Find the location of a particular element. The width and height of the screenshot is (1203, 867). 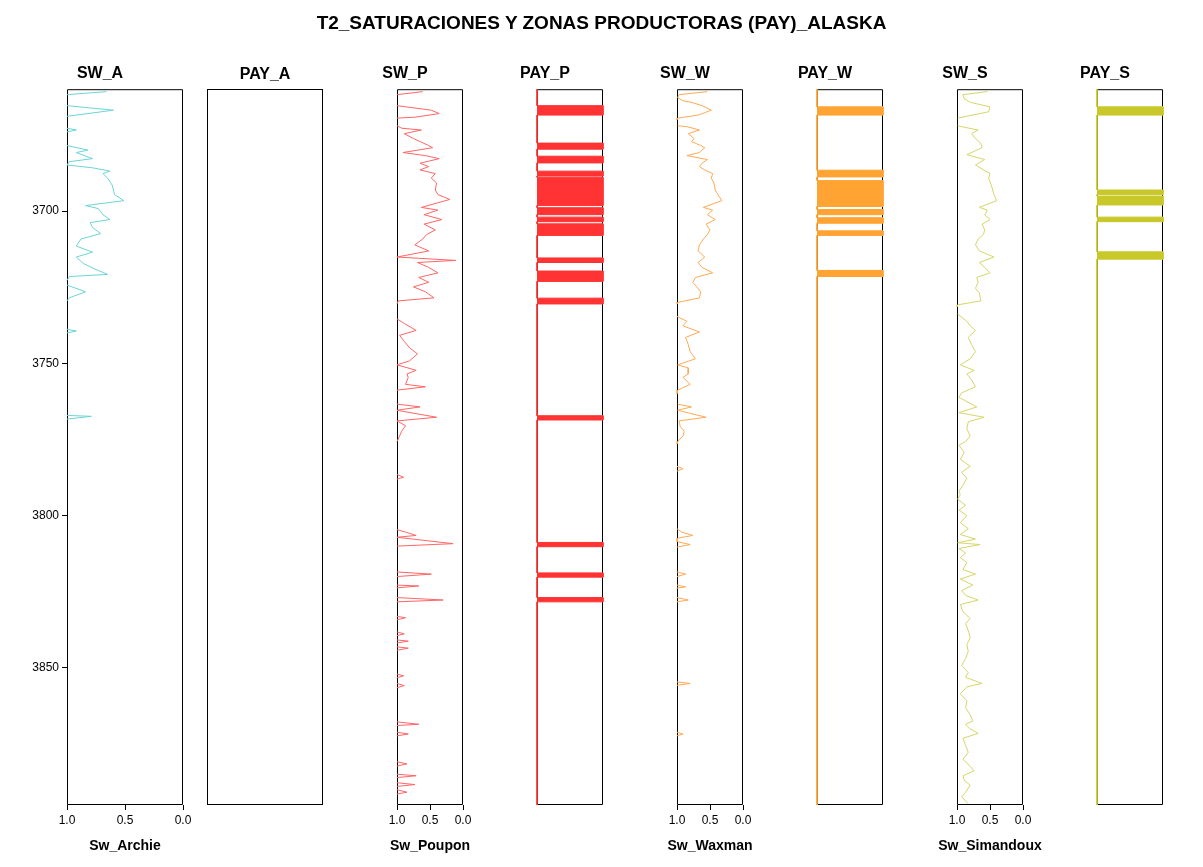

y-tick-label: 3800 is located at coordinates (46, 514).